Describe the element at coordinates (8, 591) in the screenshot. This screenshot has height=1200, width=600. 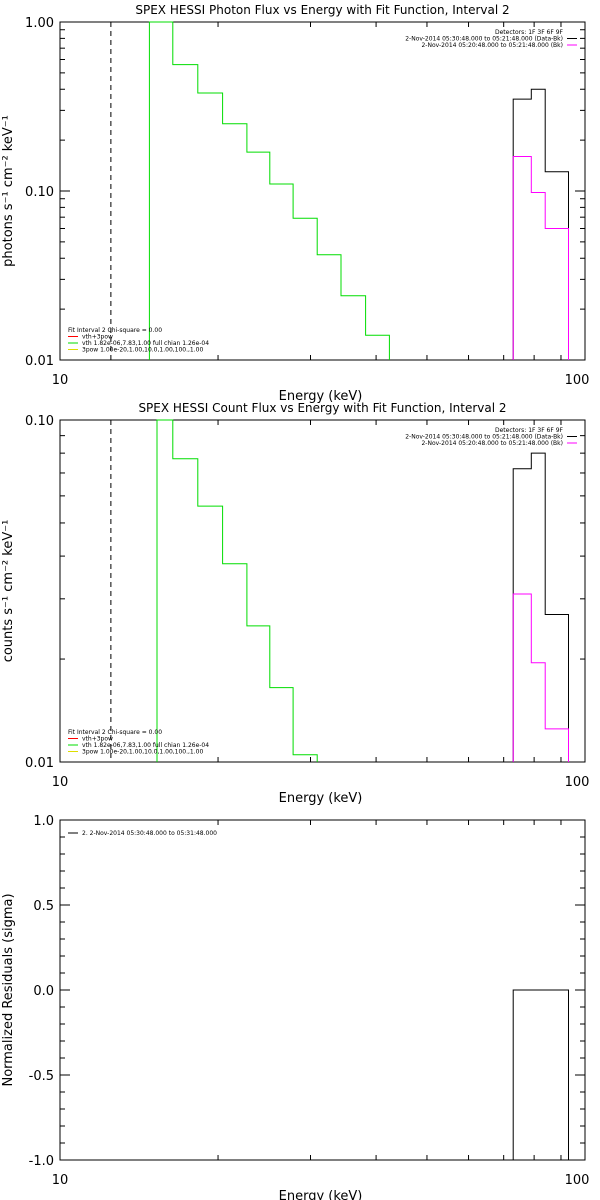
I see `y-axis-label: counts s⁻¹ cm⁻² keV⁻¹` at that location.